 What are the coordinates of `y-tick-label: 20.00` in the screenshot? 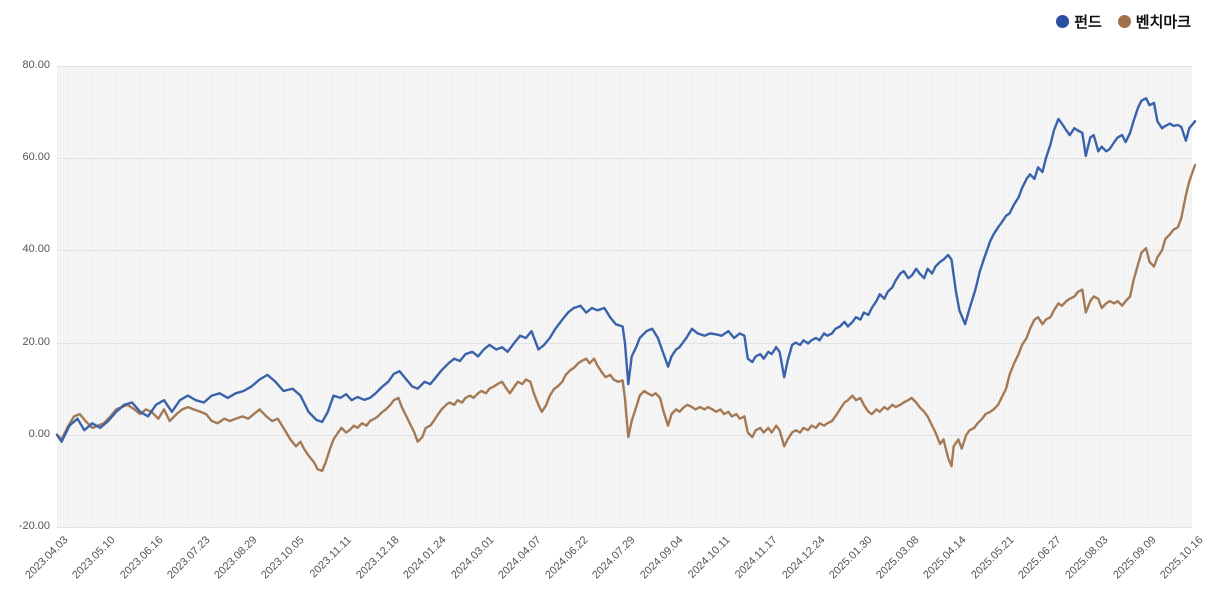 It's located at (36, 341).